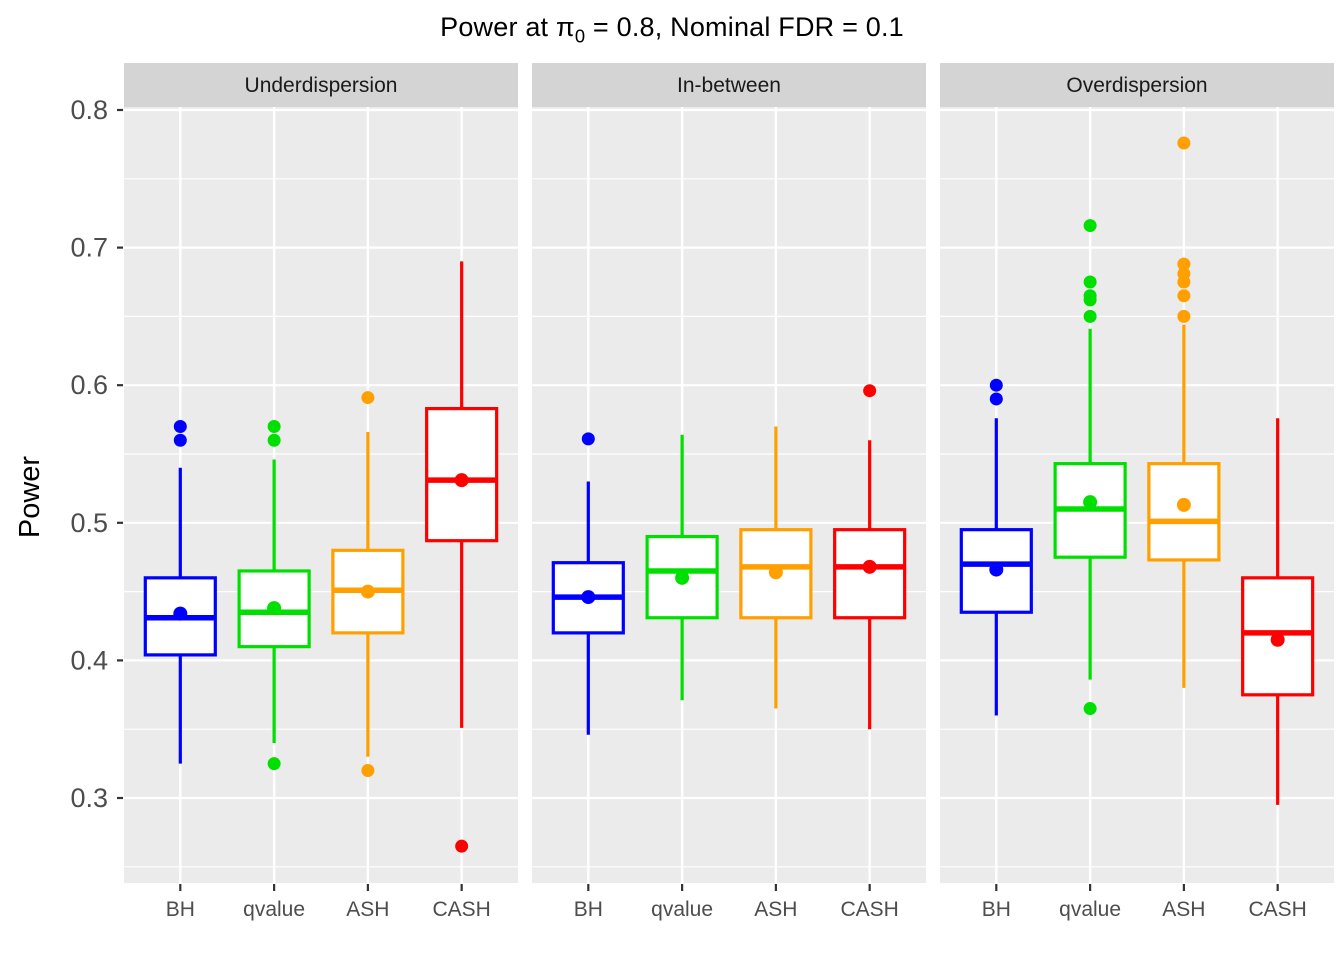  I want to click on y-tick-label: 0.3, so click(89, 798).